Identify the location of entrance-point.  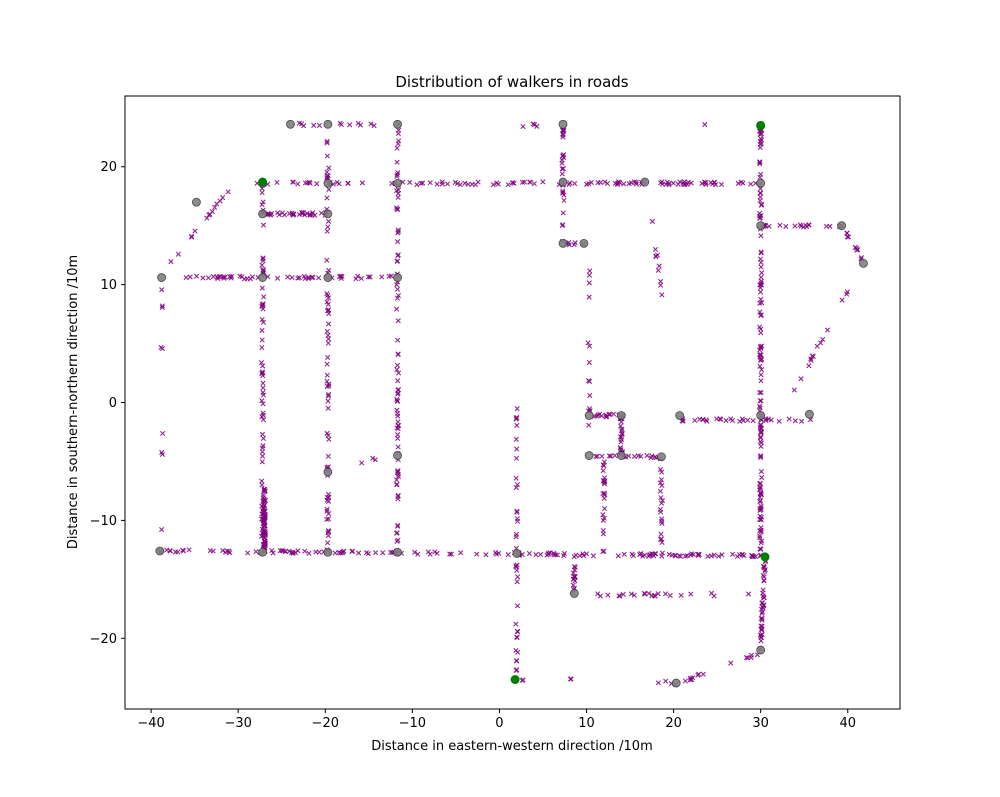
(765, 557).